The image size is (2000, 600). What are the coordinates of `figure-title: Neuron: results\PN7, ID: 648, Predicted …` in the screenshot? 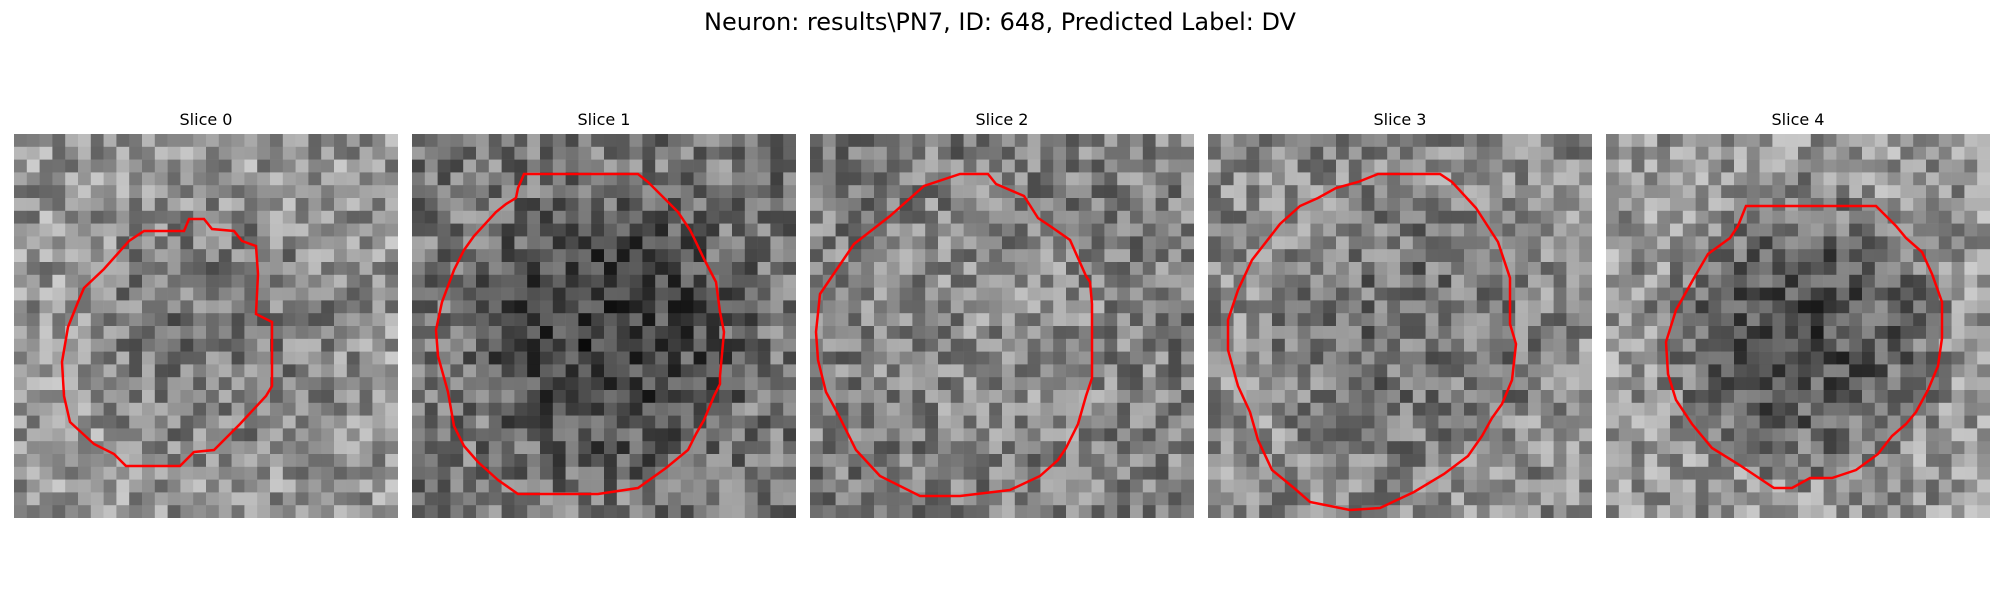 It's located at (1000, 22).